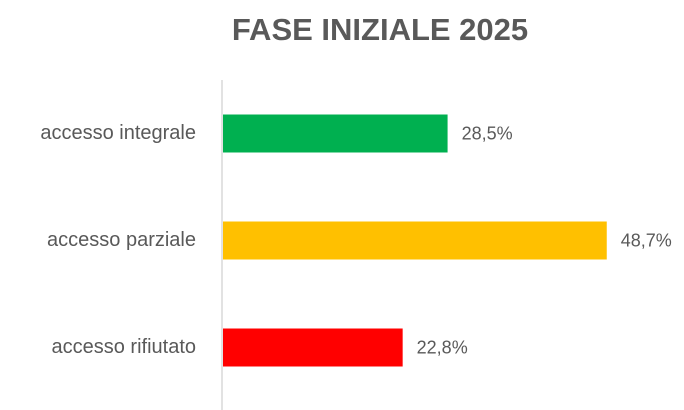  Describe the element at coordinates (646, 240) in the screenshot. I see `value-label: 48,7%` at that location.